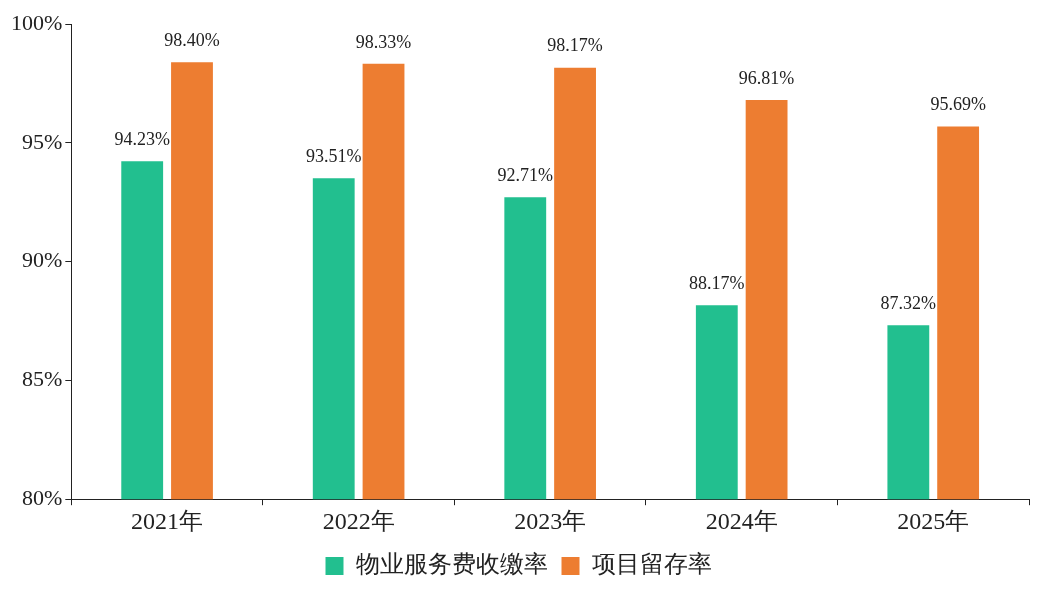 The image size is (1045, 596). I want to click on data-label: 88.17%, so click(717, 282).